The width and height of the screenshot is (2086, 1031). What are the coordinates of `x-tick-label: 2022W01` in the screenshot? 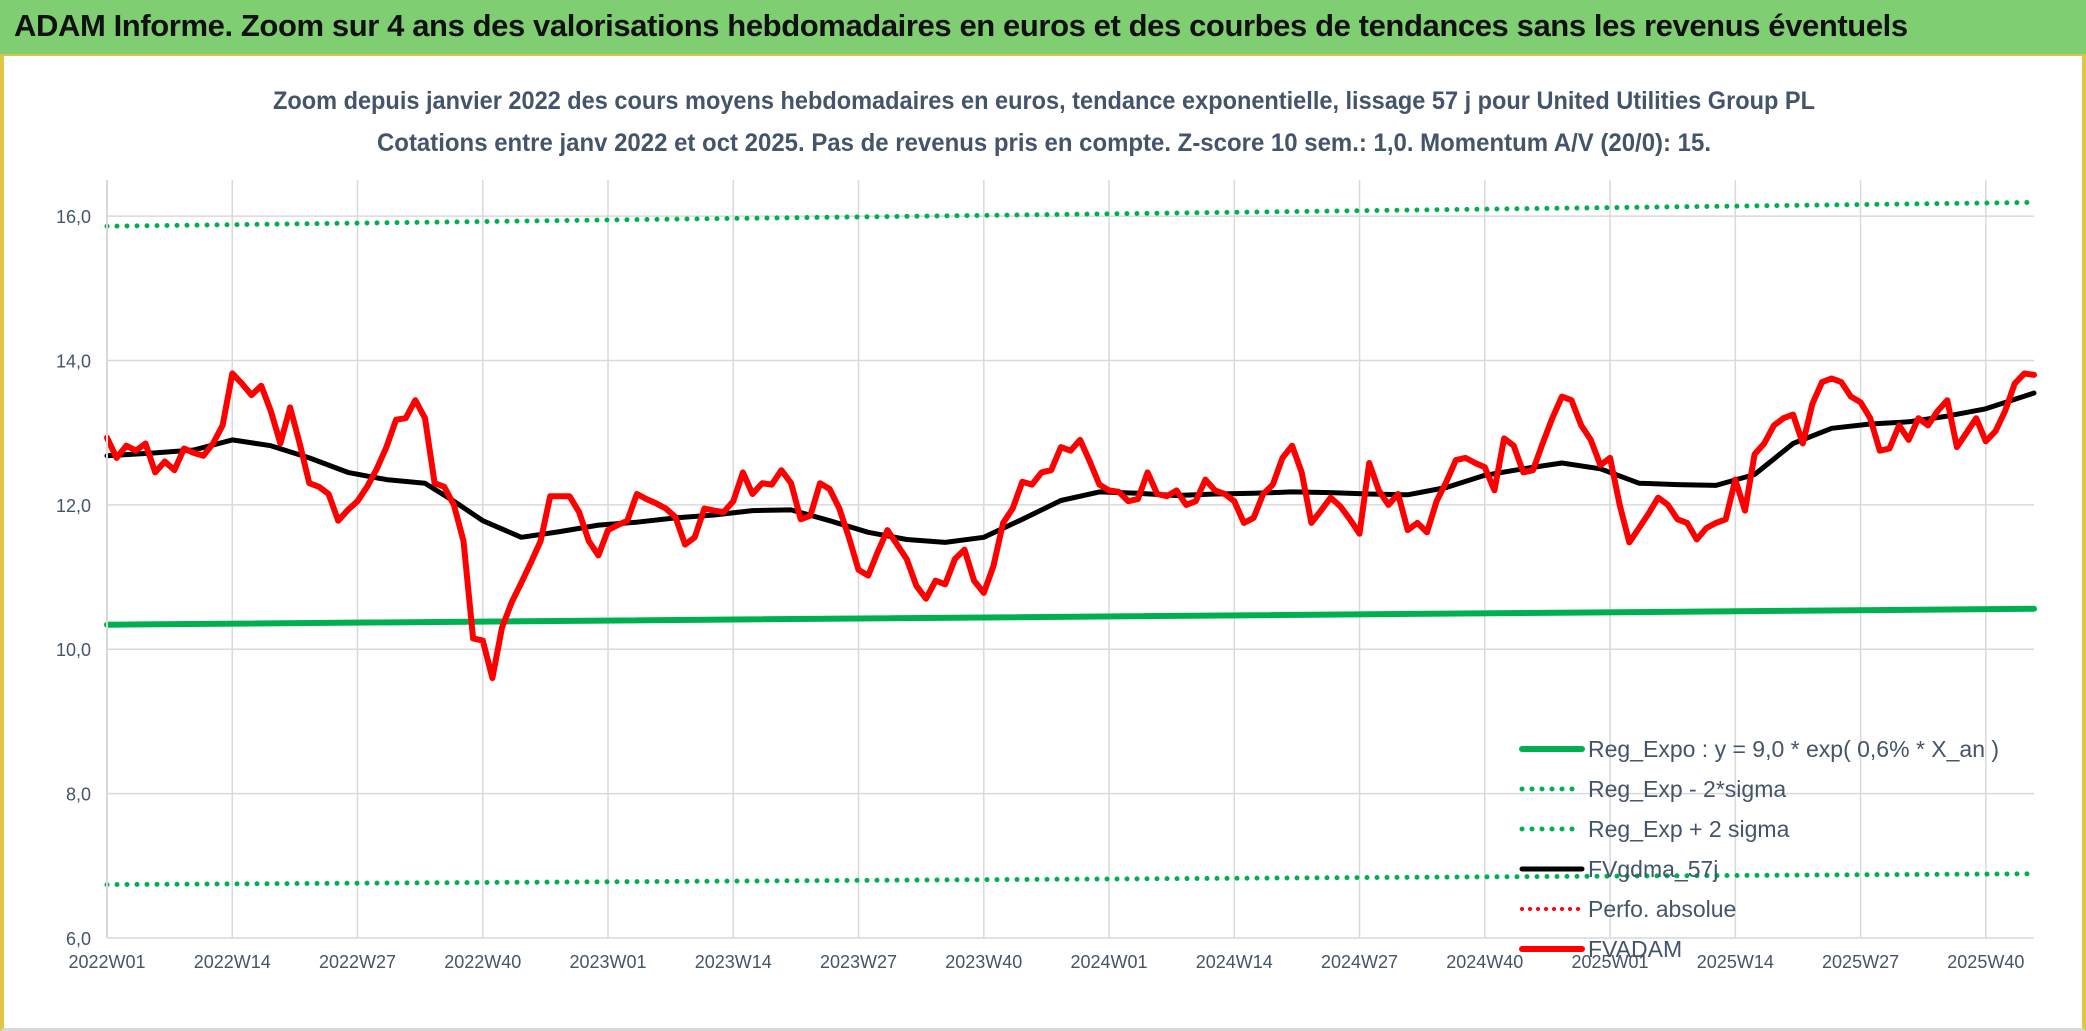 It's located at (106, 962).